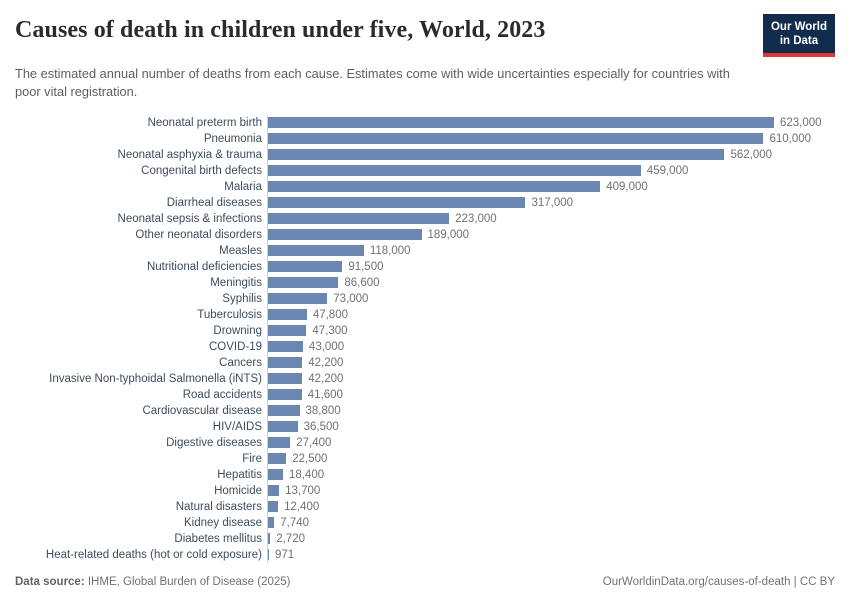  What do you see at coordinates (751, 154) in the screenshot?
I see `value-label: 562,000` at bounding box center [751, 154].